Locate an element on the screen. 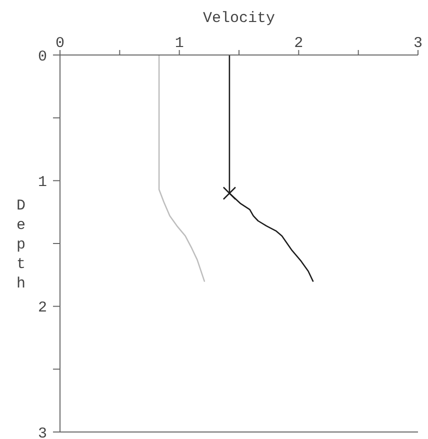 This screenshot has width=428, height=439. x-axis-title: Velocity is located at coordinates (239, 18).